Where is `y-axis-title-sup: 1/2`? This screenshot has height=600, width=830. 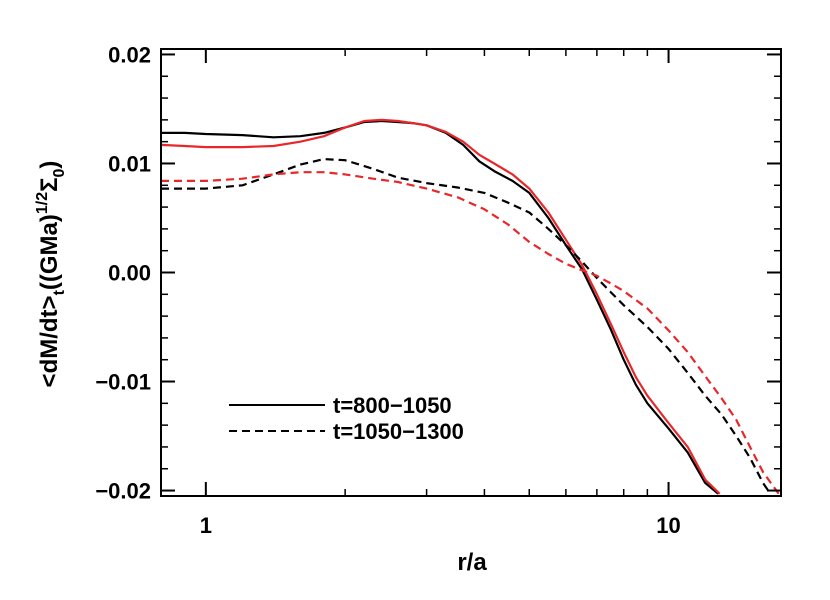 y-axis-title-sup: 1/2 is located at coordinates (42, 203).